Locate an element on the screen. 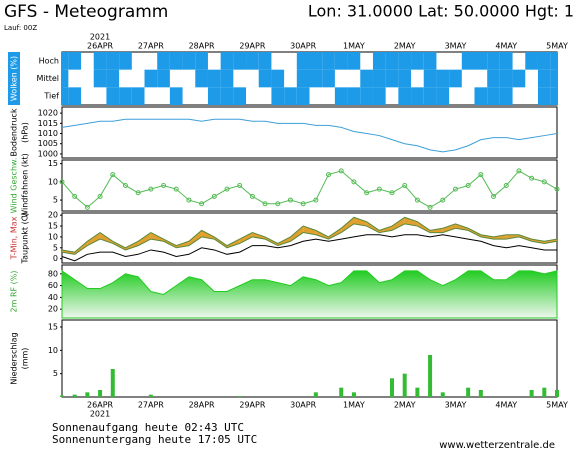 Image resolution: width=576 pixels, height=450 pixels. y-tick-label: 80 is located at coordinates (53, 273).